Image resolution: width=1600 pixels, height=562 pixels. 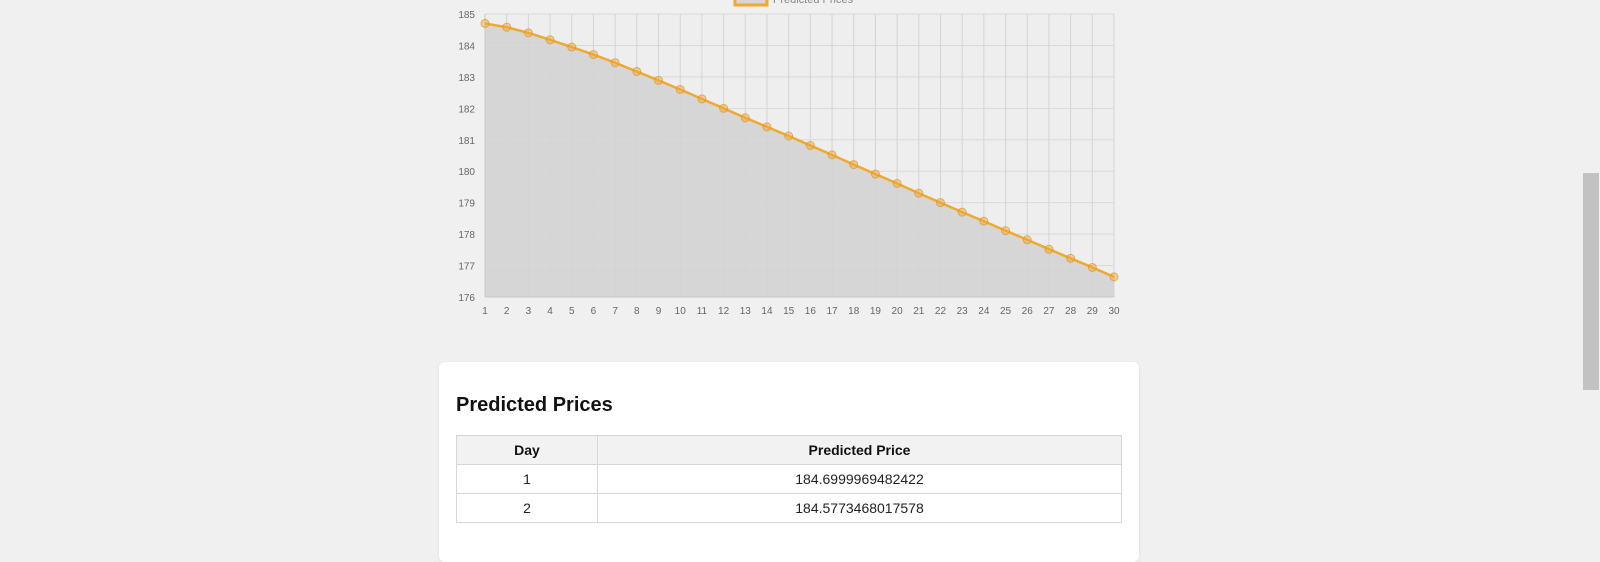 What do you see at coordinates (702, 311) in the screenshot?
I see `x-tick-label: 11` at bounding box center [702, 311].